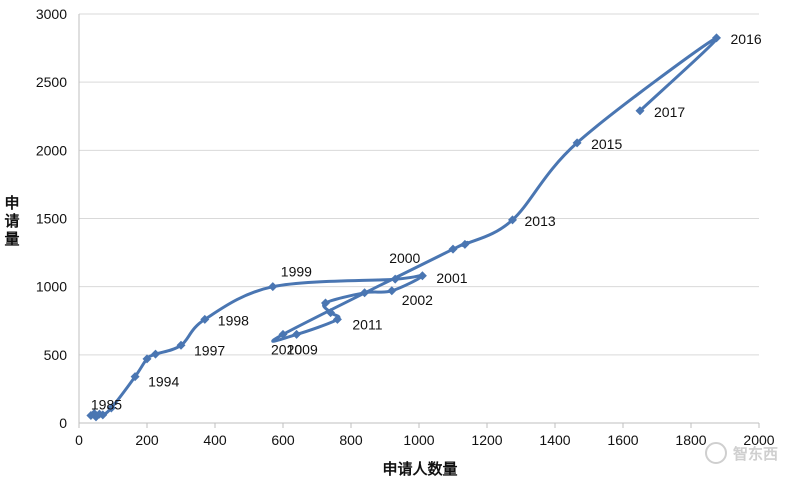  Describe the element at coordinates (622, 440) in the screenshot. I see `x-tick-label: 1600` at that location.